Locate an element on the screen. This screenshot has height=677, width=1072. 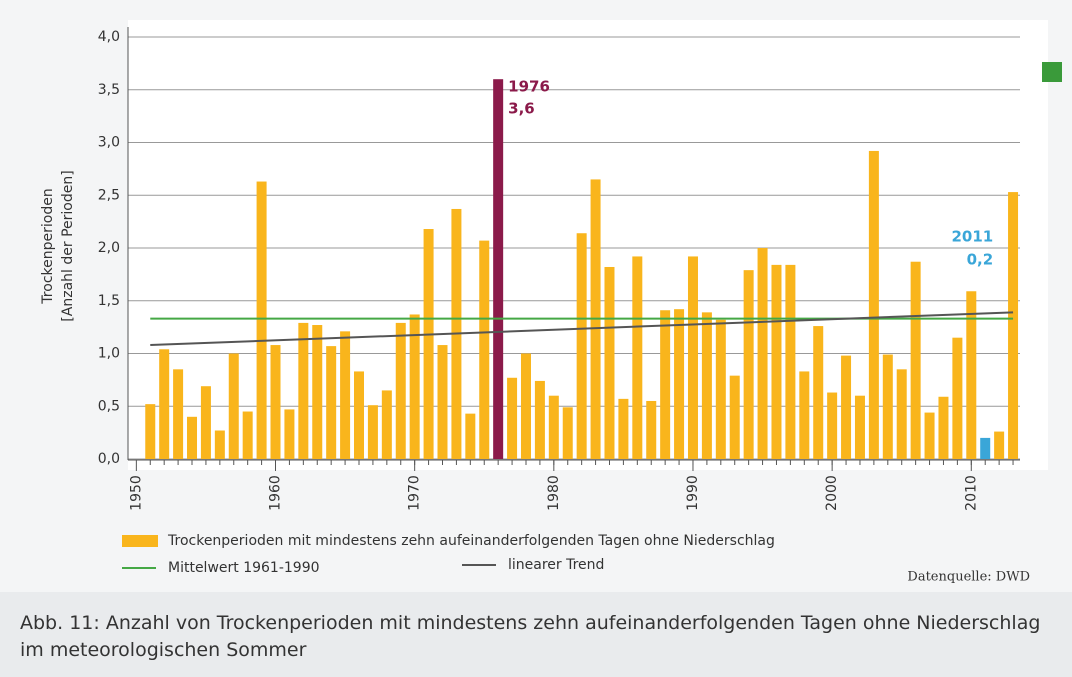
source: Datenquelle: DWD is located at coordinates (968, 577).